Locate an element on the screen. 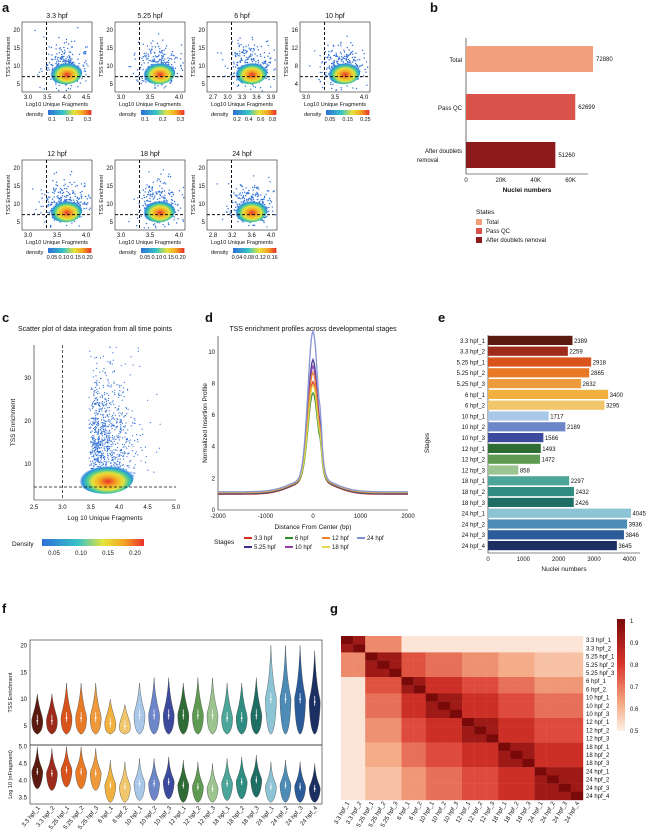 The image size is (660, 839). e-bar-value: 1472 is located at coordinates (549, 461).